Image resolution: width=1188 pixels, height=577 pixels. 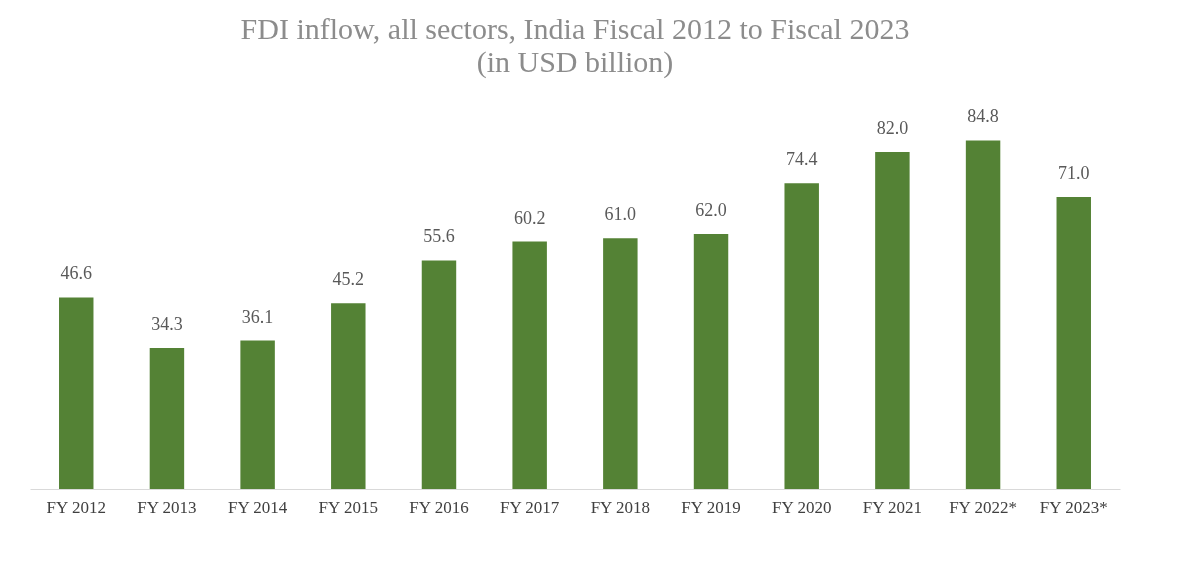 What do you see at coordinates (348, 279) in the screenshot?
I see `data-label: 45.2` at bounding box center [348, 279].